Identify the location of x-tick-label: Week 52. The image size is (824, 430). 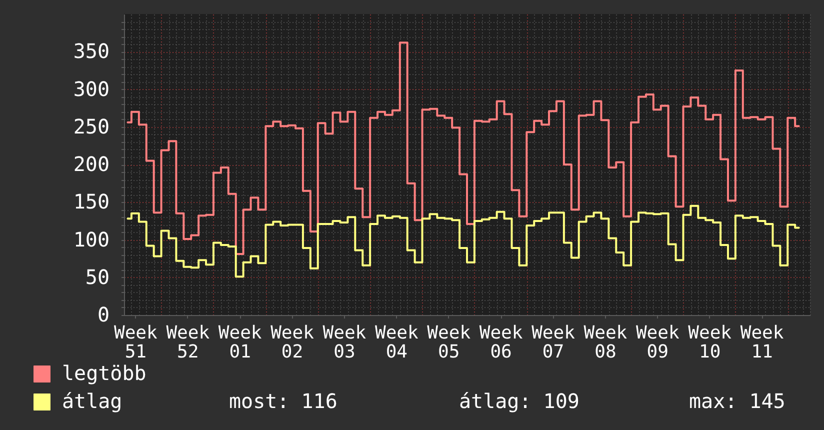
(188, 342).